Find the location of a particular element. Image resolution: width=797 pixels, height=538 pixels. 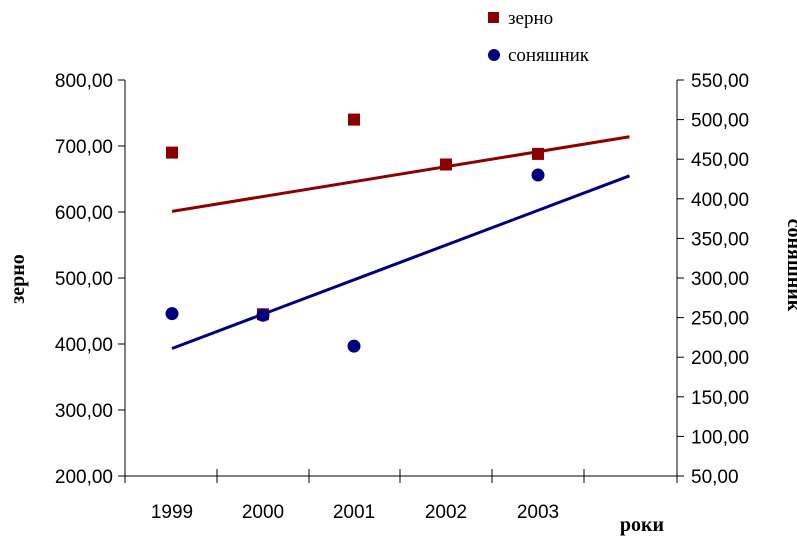

y-left-tick-label: 300,00 is located at coordinates (84, 411).